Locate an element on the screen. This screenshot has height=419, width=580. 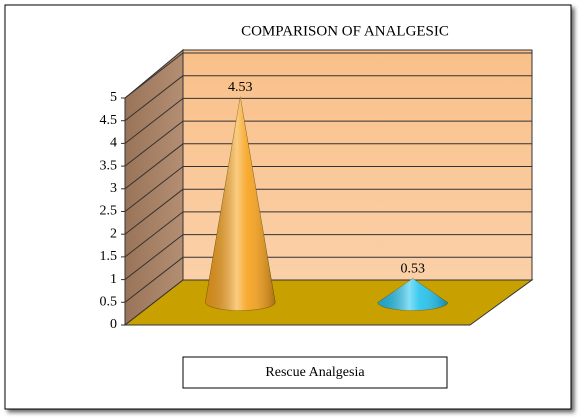
value-label: 0.53 is located at coordinates (413, 269).